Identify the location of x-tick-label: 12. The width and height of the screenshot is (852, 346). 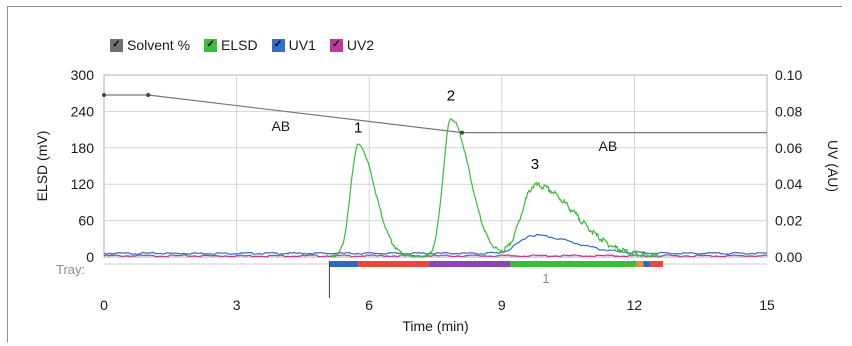
(635, 305).